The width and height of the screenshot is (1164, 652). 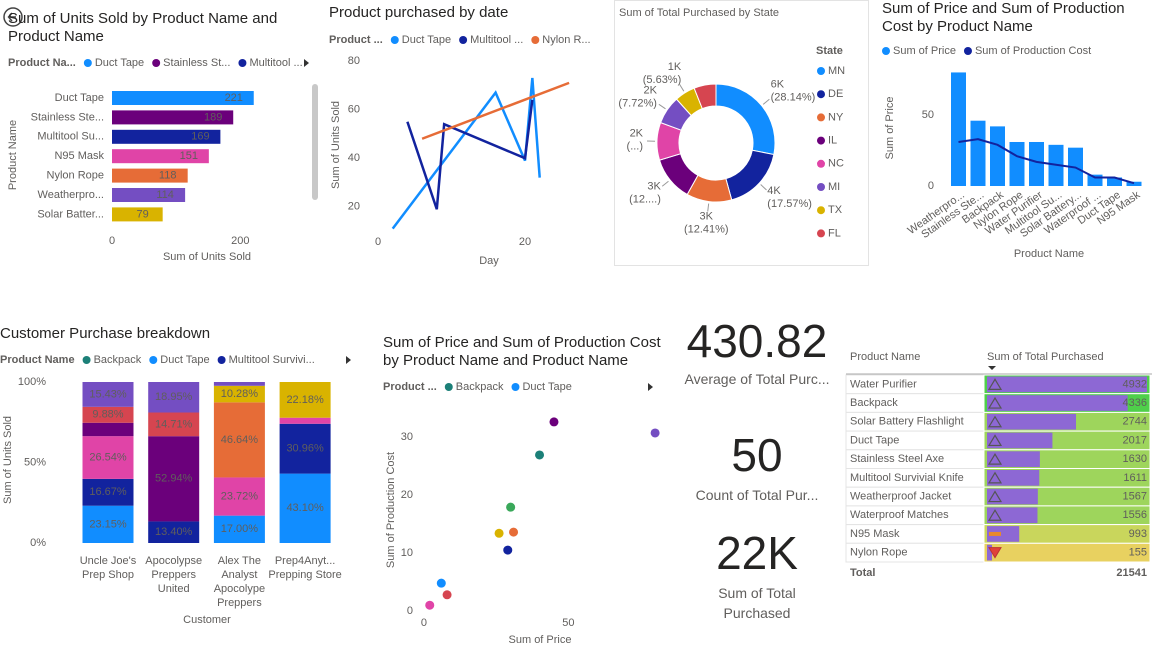 What do you see at coordinates (924, 51) in the screenshot?
I see `legend-label: Sum of Price` at bounding box center [924, 51].